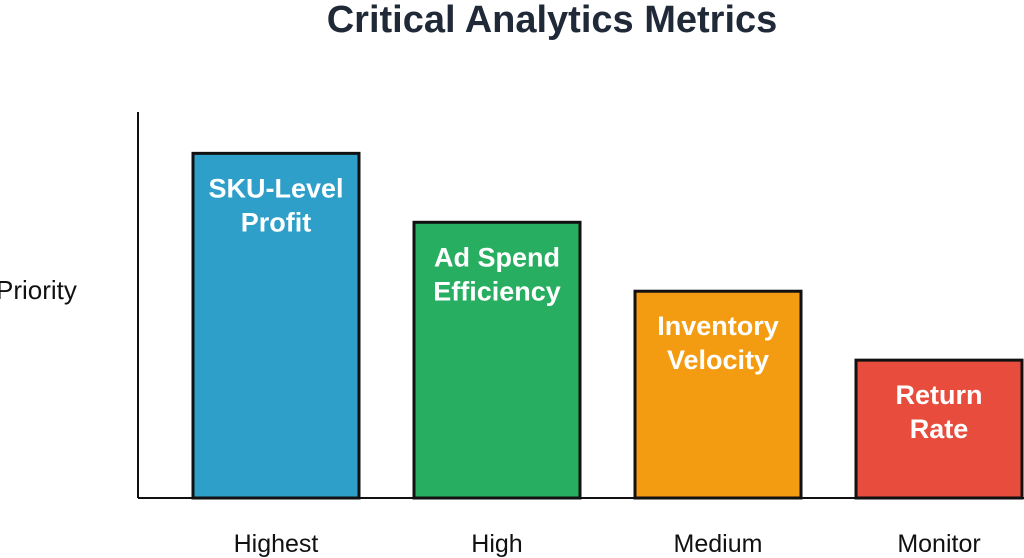 The image size is (1024, 558). Describe the element at coordinates (38, 290) in the screenshot. I see `y-axis-label: Priority` at that location.